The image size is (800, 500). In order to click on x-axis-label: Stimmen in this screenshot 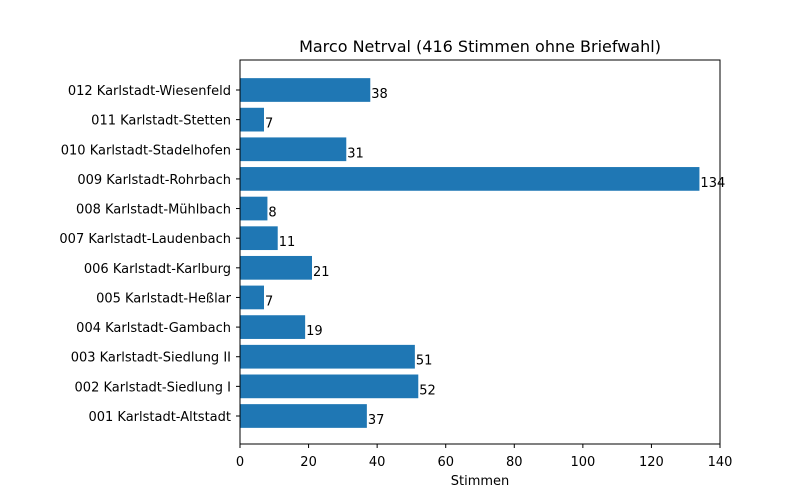, I will do `click(480, 481)`.